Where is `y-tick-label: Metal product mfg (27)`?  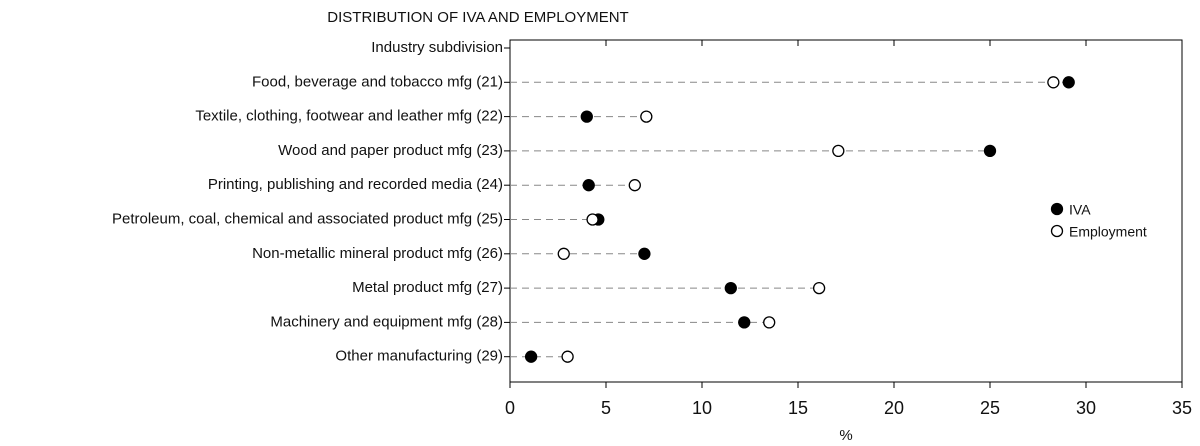 y-tick-label: Metal product mfg (27) is located at coordinates (427, 287).